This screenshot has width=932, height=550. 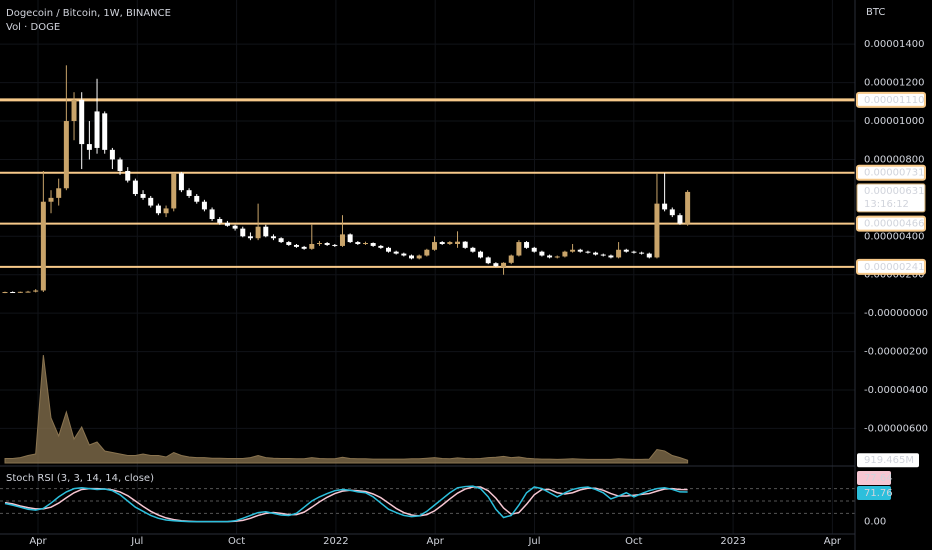 What do you see at coordinates (335, 541) in the screenshot?
I see `x-tick-label: 2022` at bounding box center [335, 541].